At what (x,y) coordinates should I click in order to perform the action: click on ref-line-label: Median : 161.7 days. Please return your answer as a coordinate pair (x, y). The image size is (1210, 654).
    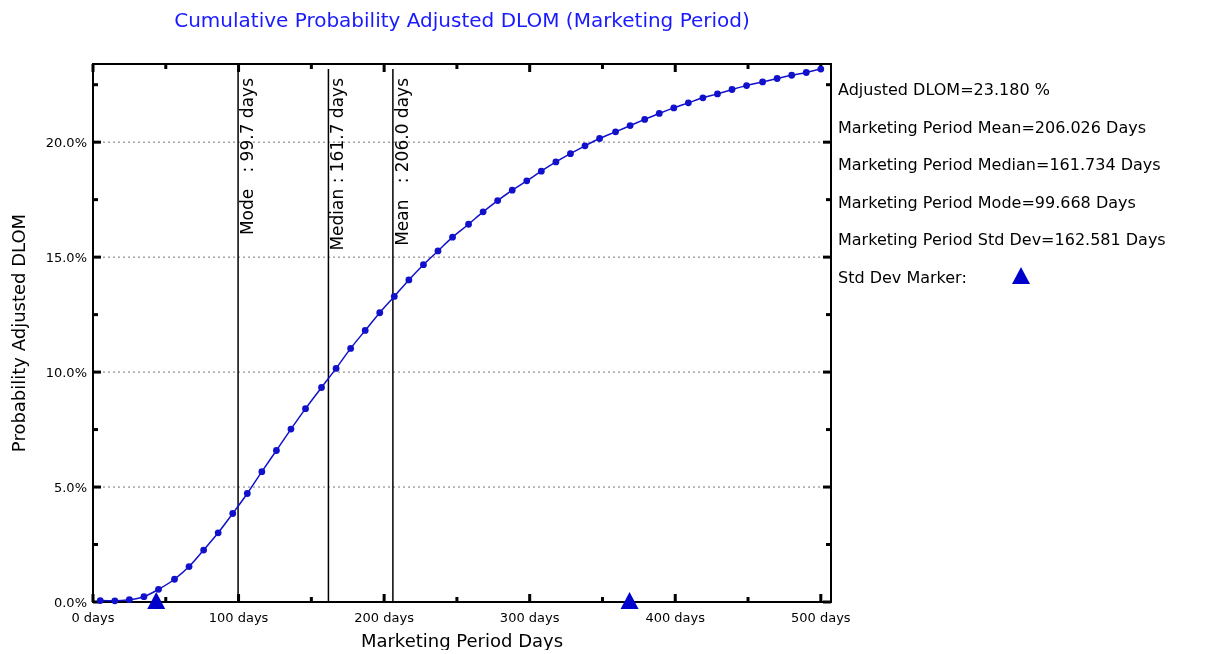
    Looking at the image, I should click on (337, 164).